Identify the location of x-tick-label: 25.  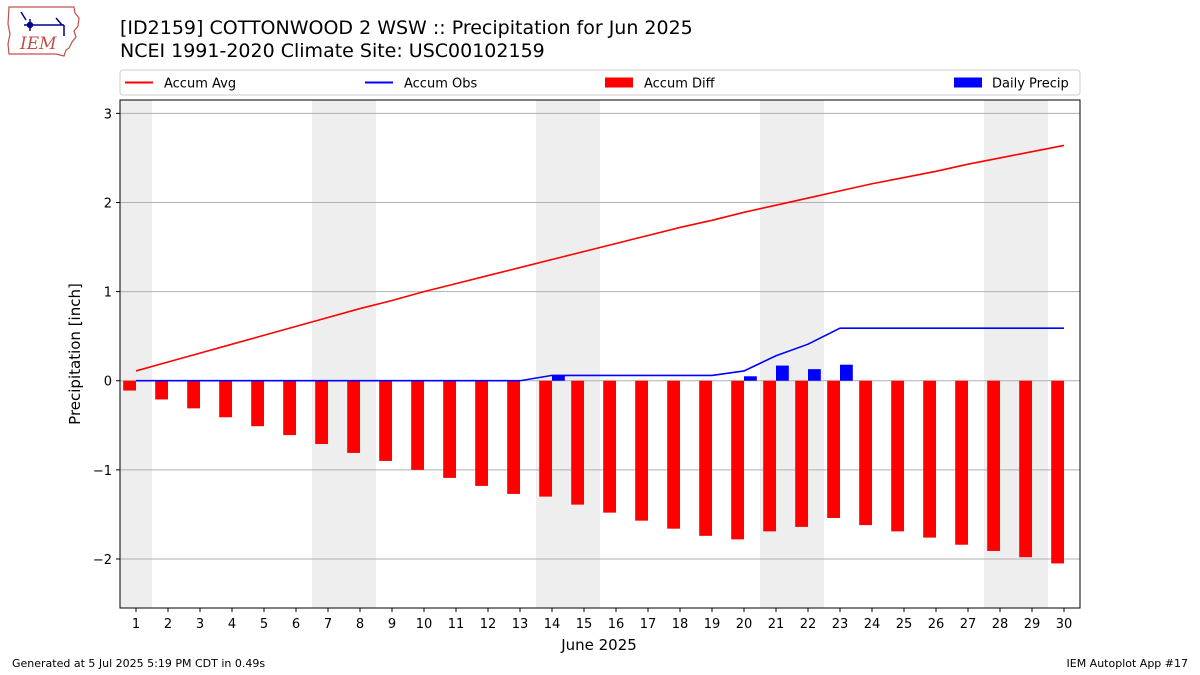
(904, 624).